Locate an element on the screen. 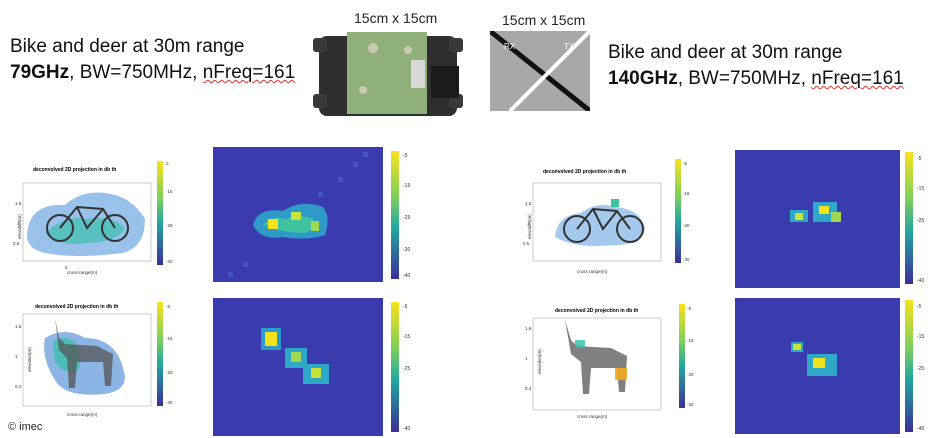 Image resolution: width=937 pixels, height=438 pixels. deer79-proj-title: deconvolved 2D projection in db th is located at coordinates (76, 307).